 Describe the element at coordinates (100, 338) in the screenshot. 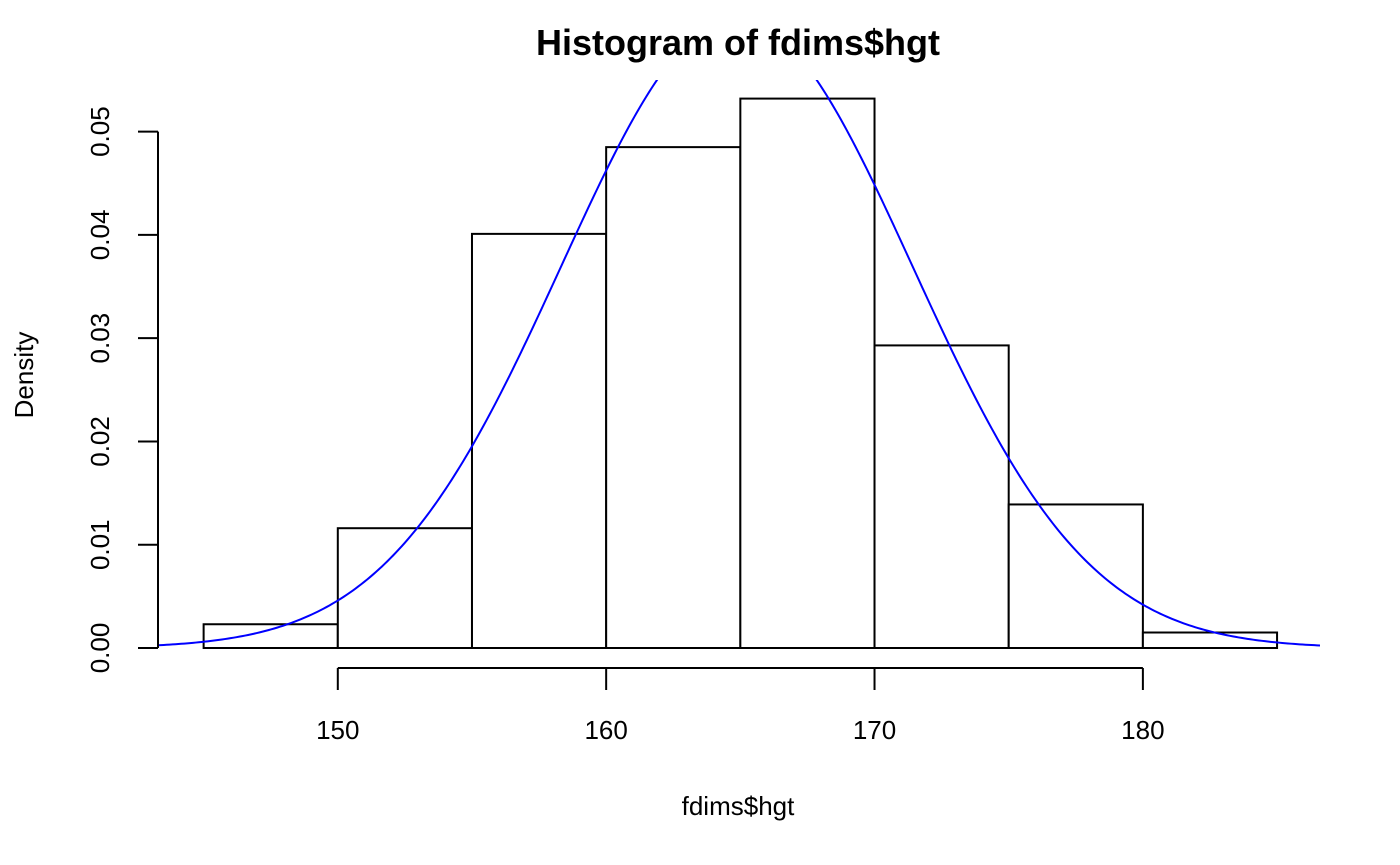

I see `y-tick-label: 0.03` at that location.